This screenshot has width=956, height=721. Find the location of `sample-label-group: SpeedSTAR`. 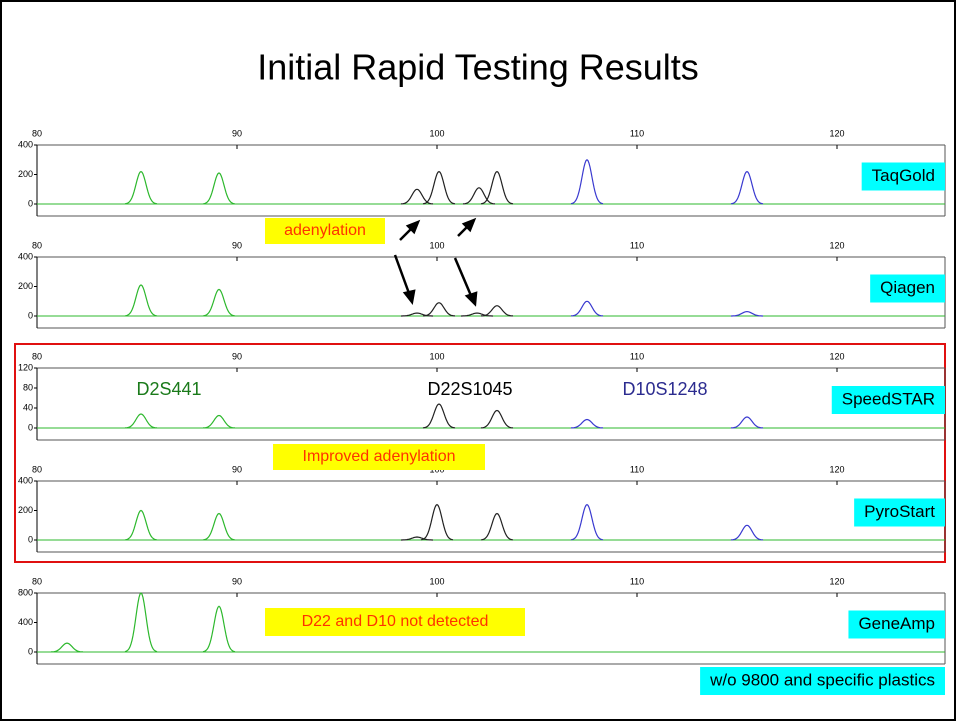

sample-label-group: SpeedSTAR is located at coordinates (888, 400).